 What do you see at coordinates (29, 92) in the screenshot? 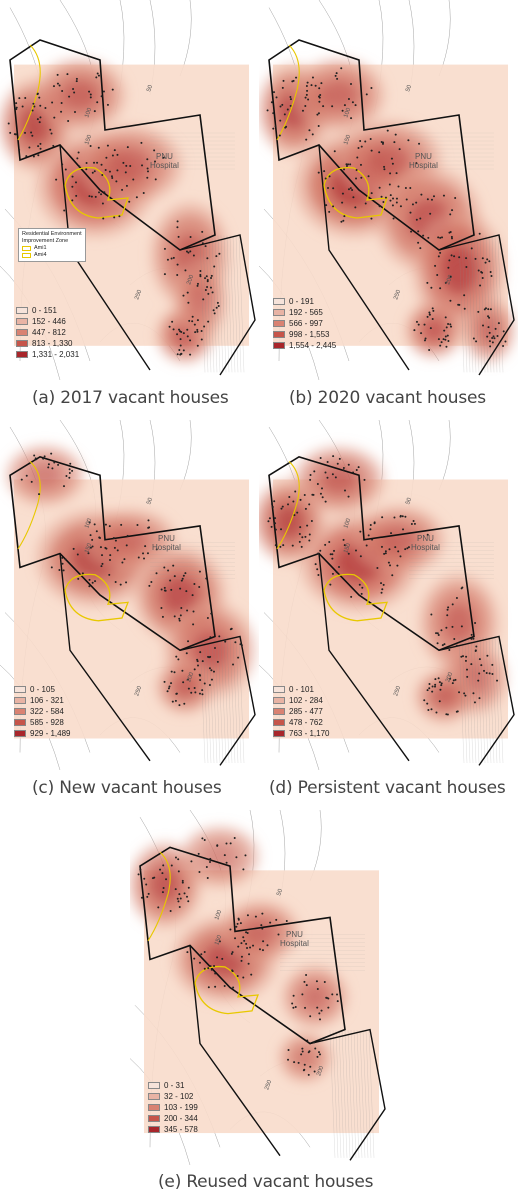
I see `improvement-zone-ami4` at bounding box center [29, 92].